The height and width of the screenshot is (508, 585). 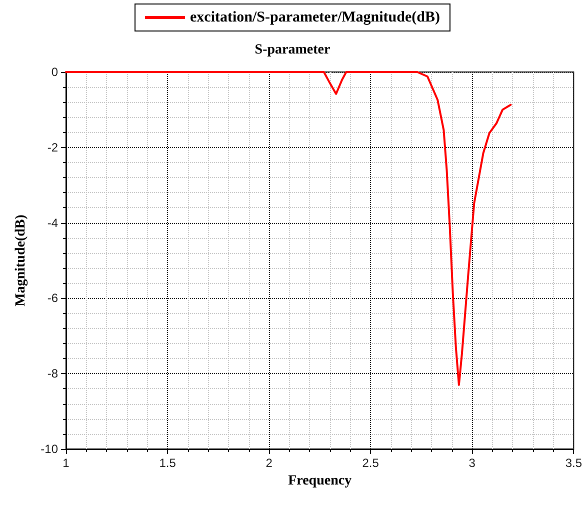 I want to click on y-tick-label: -4, so click(x=52, y=223).